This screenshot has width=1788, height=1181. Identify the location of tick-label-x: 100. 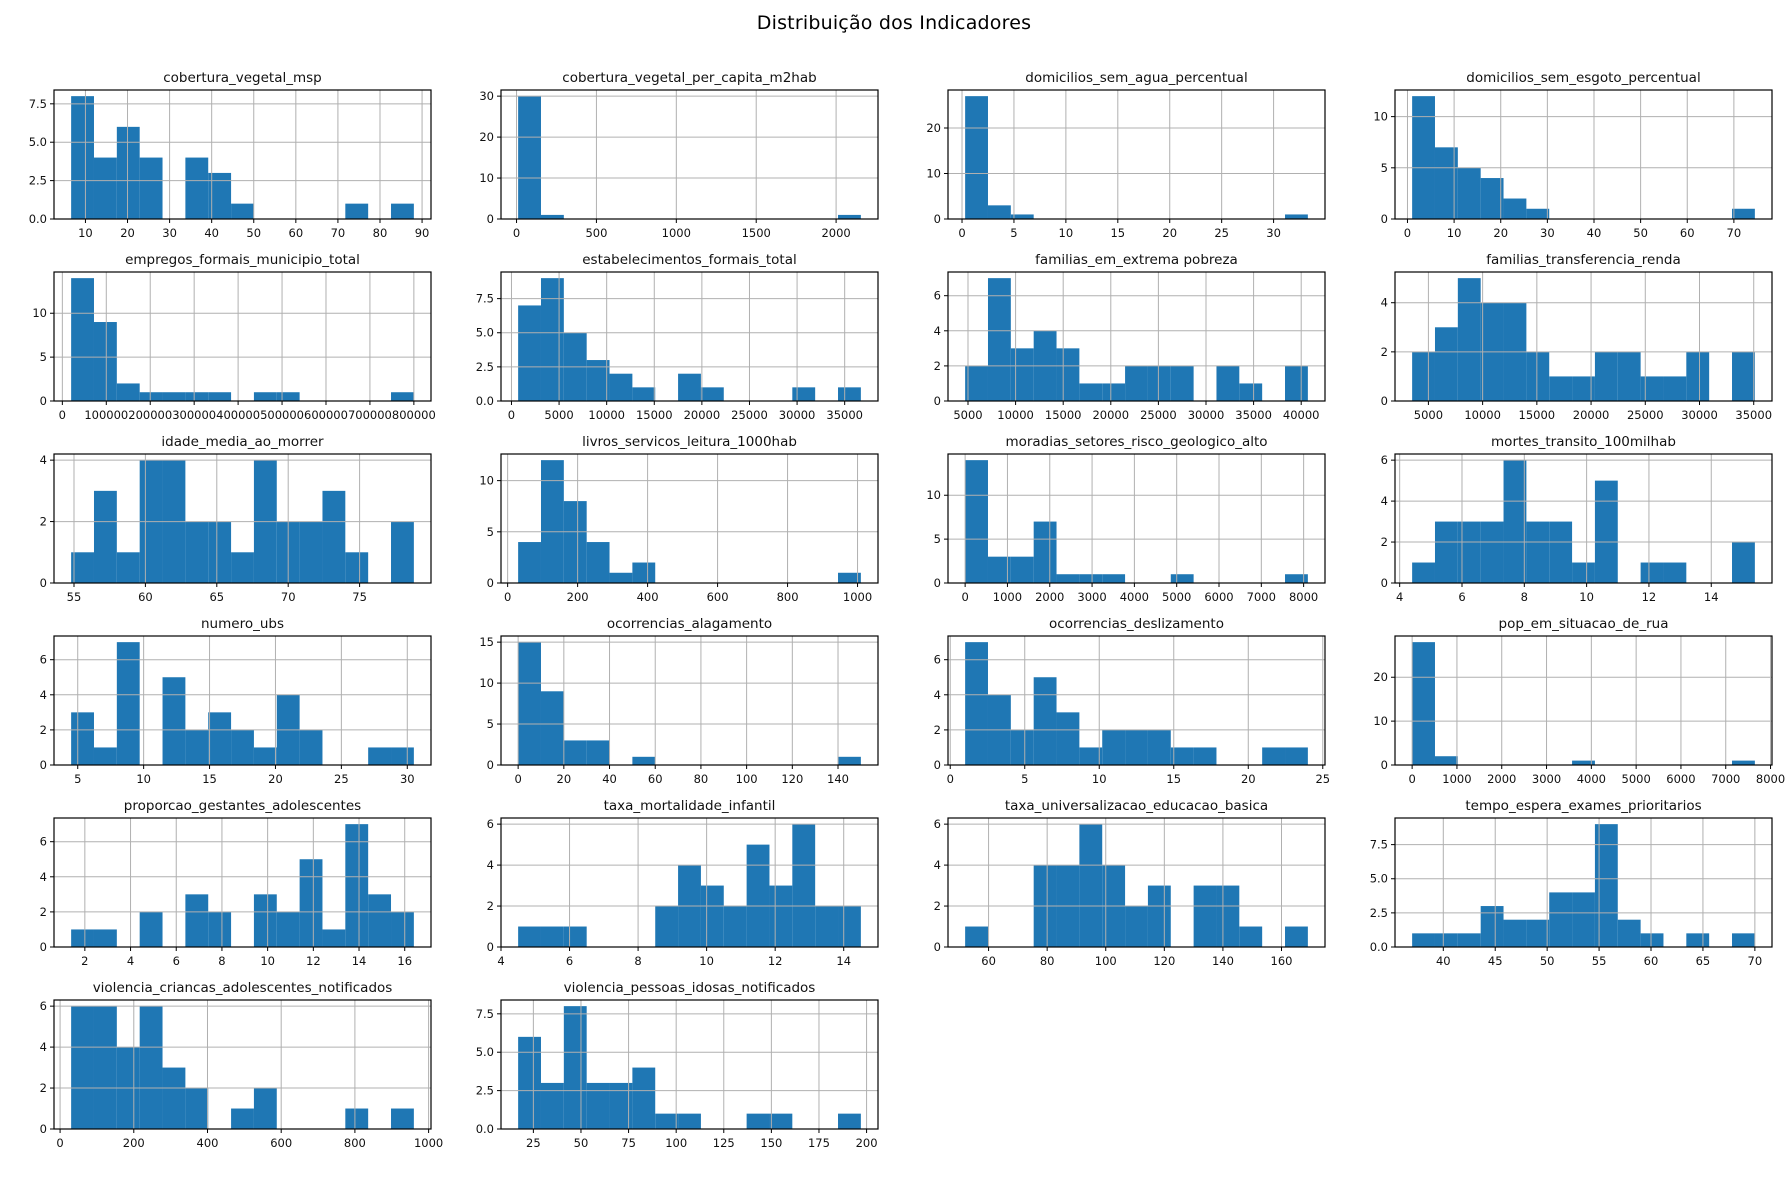
(747, 779).